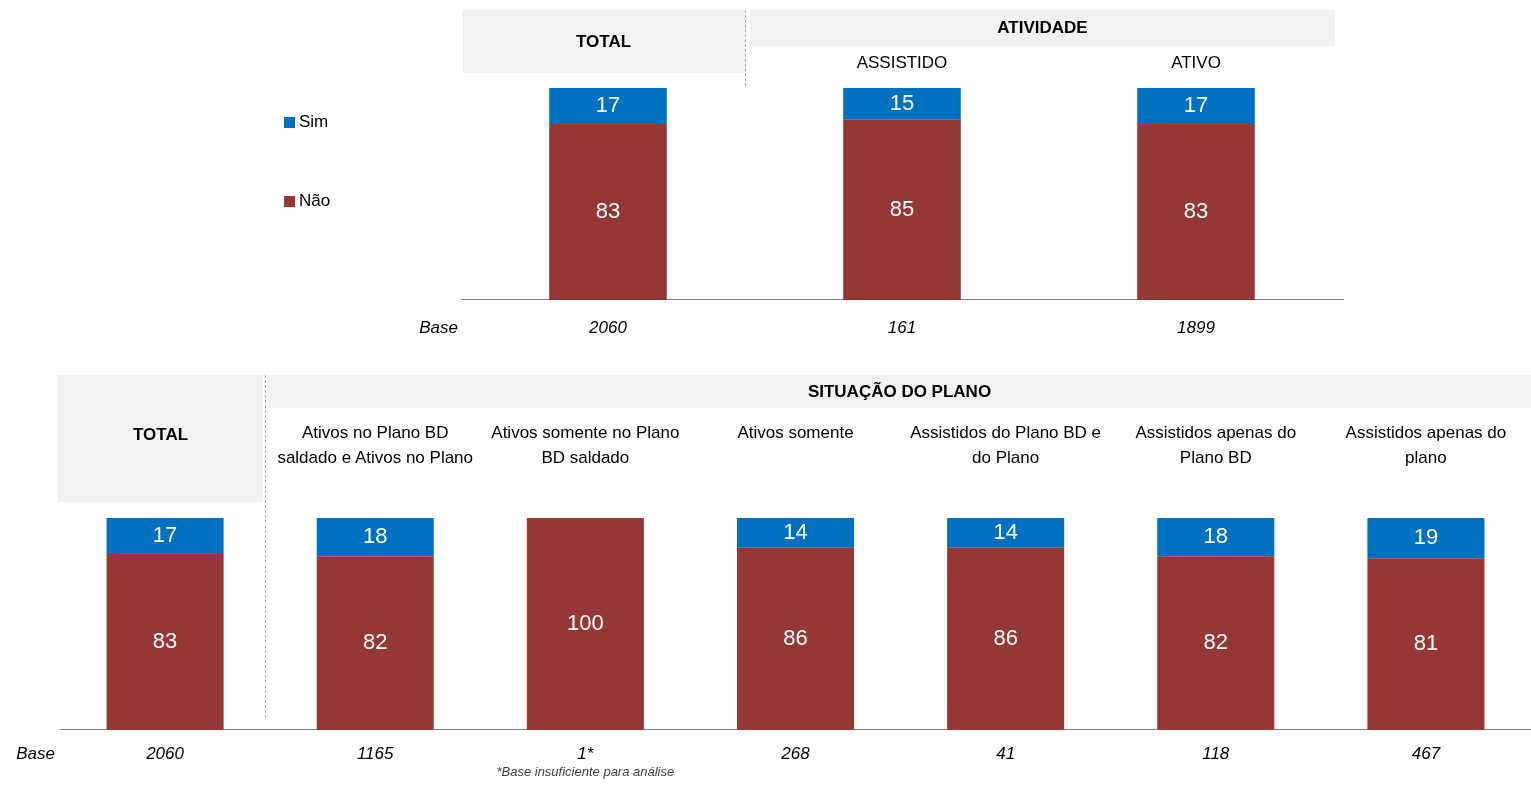  I want to click on text: 1899, so click(1196, 328).